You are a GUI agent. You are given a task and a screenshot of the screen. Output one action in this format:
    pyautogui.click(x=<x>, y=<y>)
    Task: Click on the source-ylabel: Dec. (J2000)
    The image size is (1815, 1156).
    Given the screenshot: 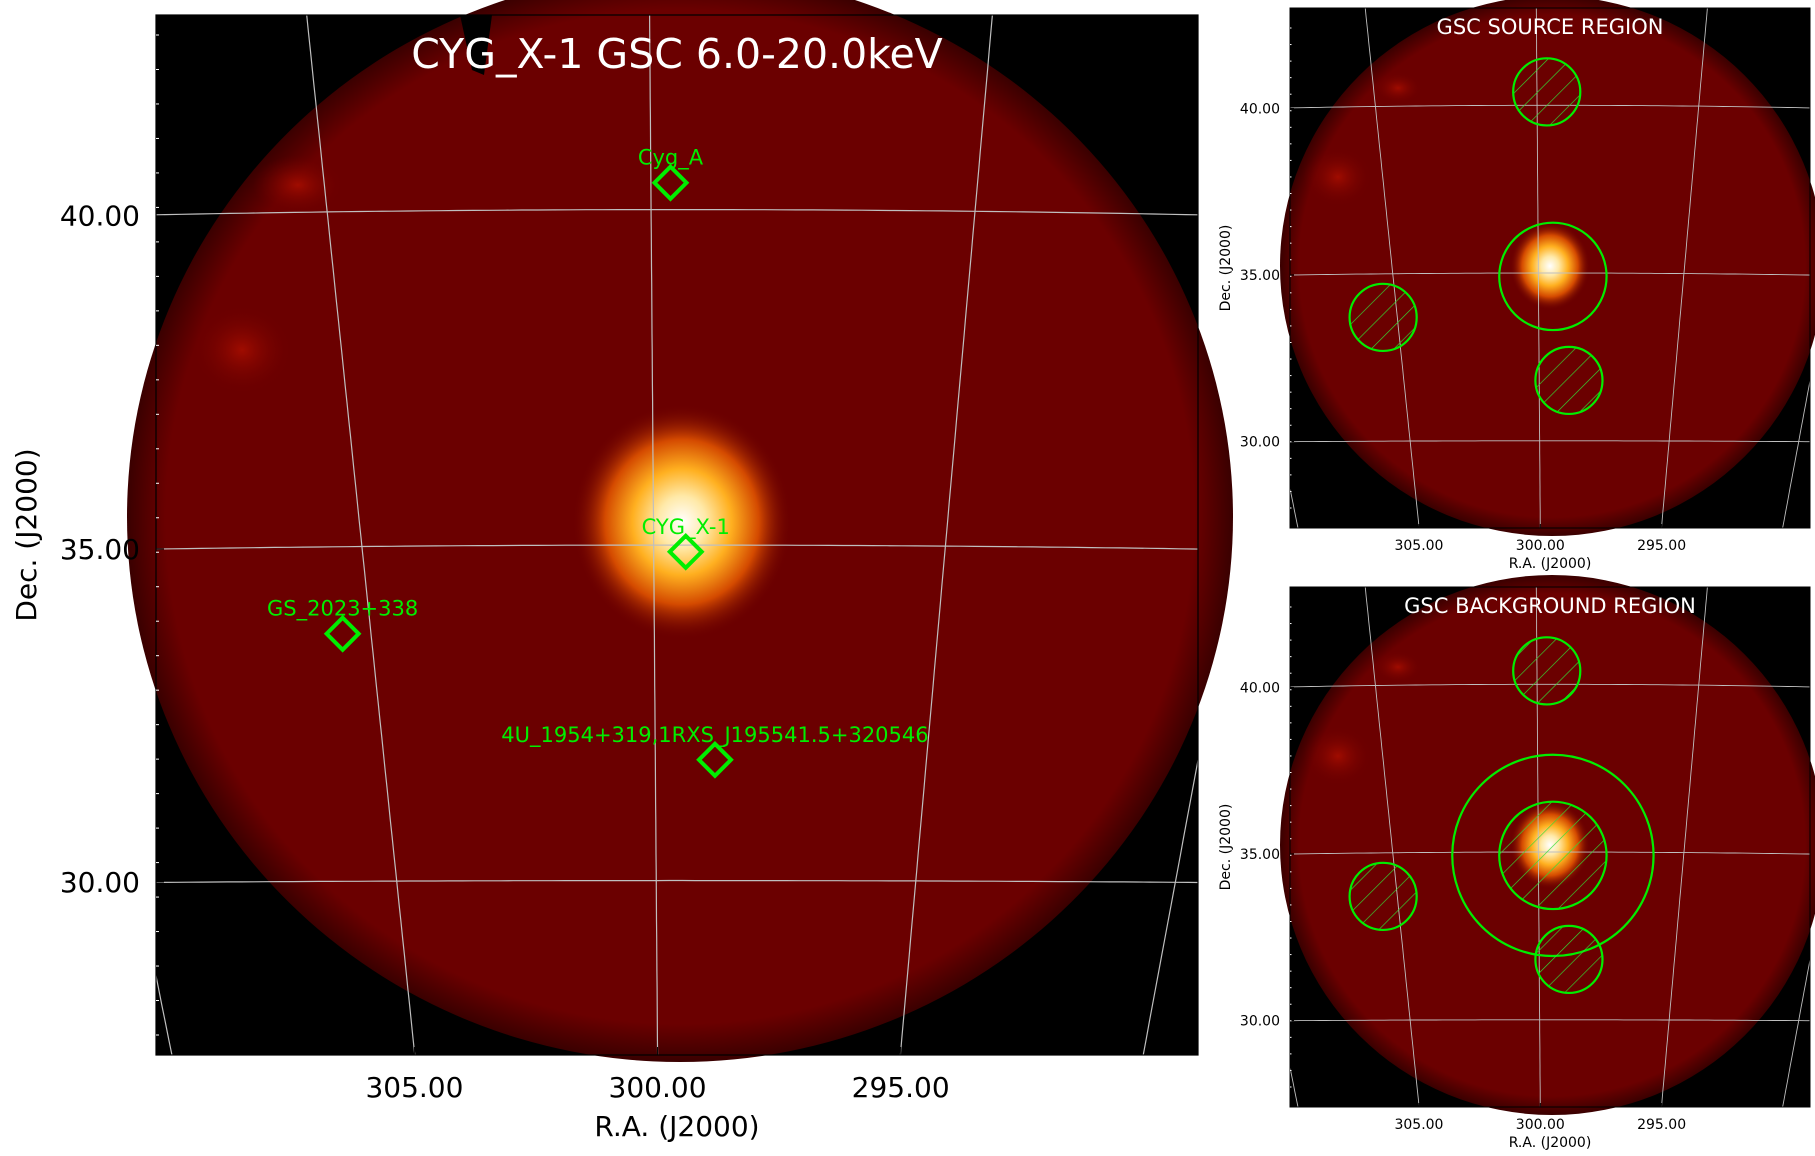 What is the action you would take?
    pyautogui.click(x=1226, y=268)
    